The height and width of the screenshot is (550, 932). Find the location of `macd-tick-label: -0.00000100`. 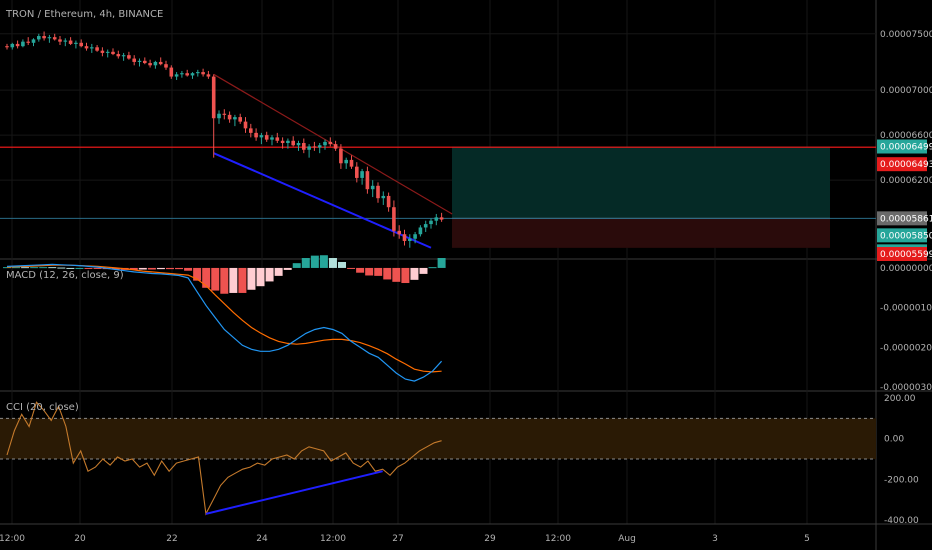

macd-tick-label: -0.00000100 is located at coordinates (906, 309).